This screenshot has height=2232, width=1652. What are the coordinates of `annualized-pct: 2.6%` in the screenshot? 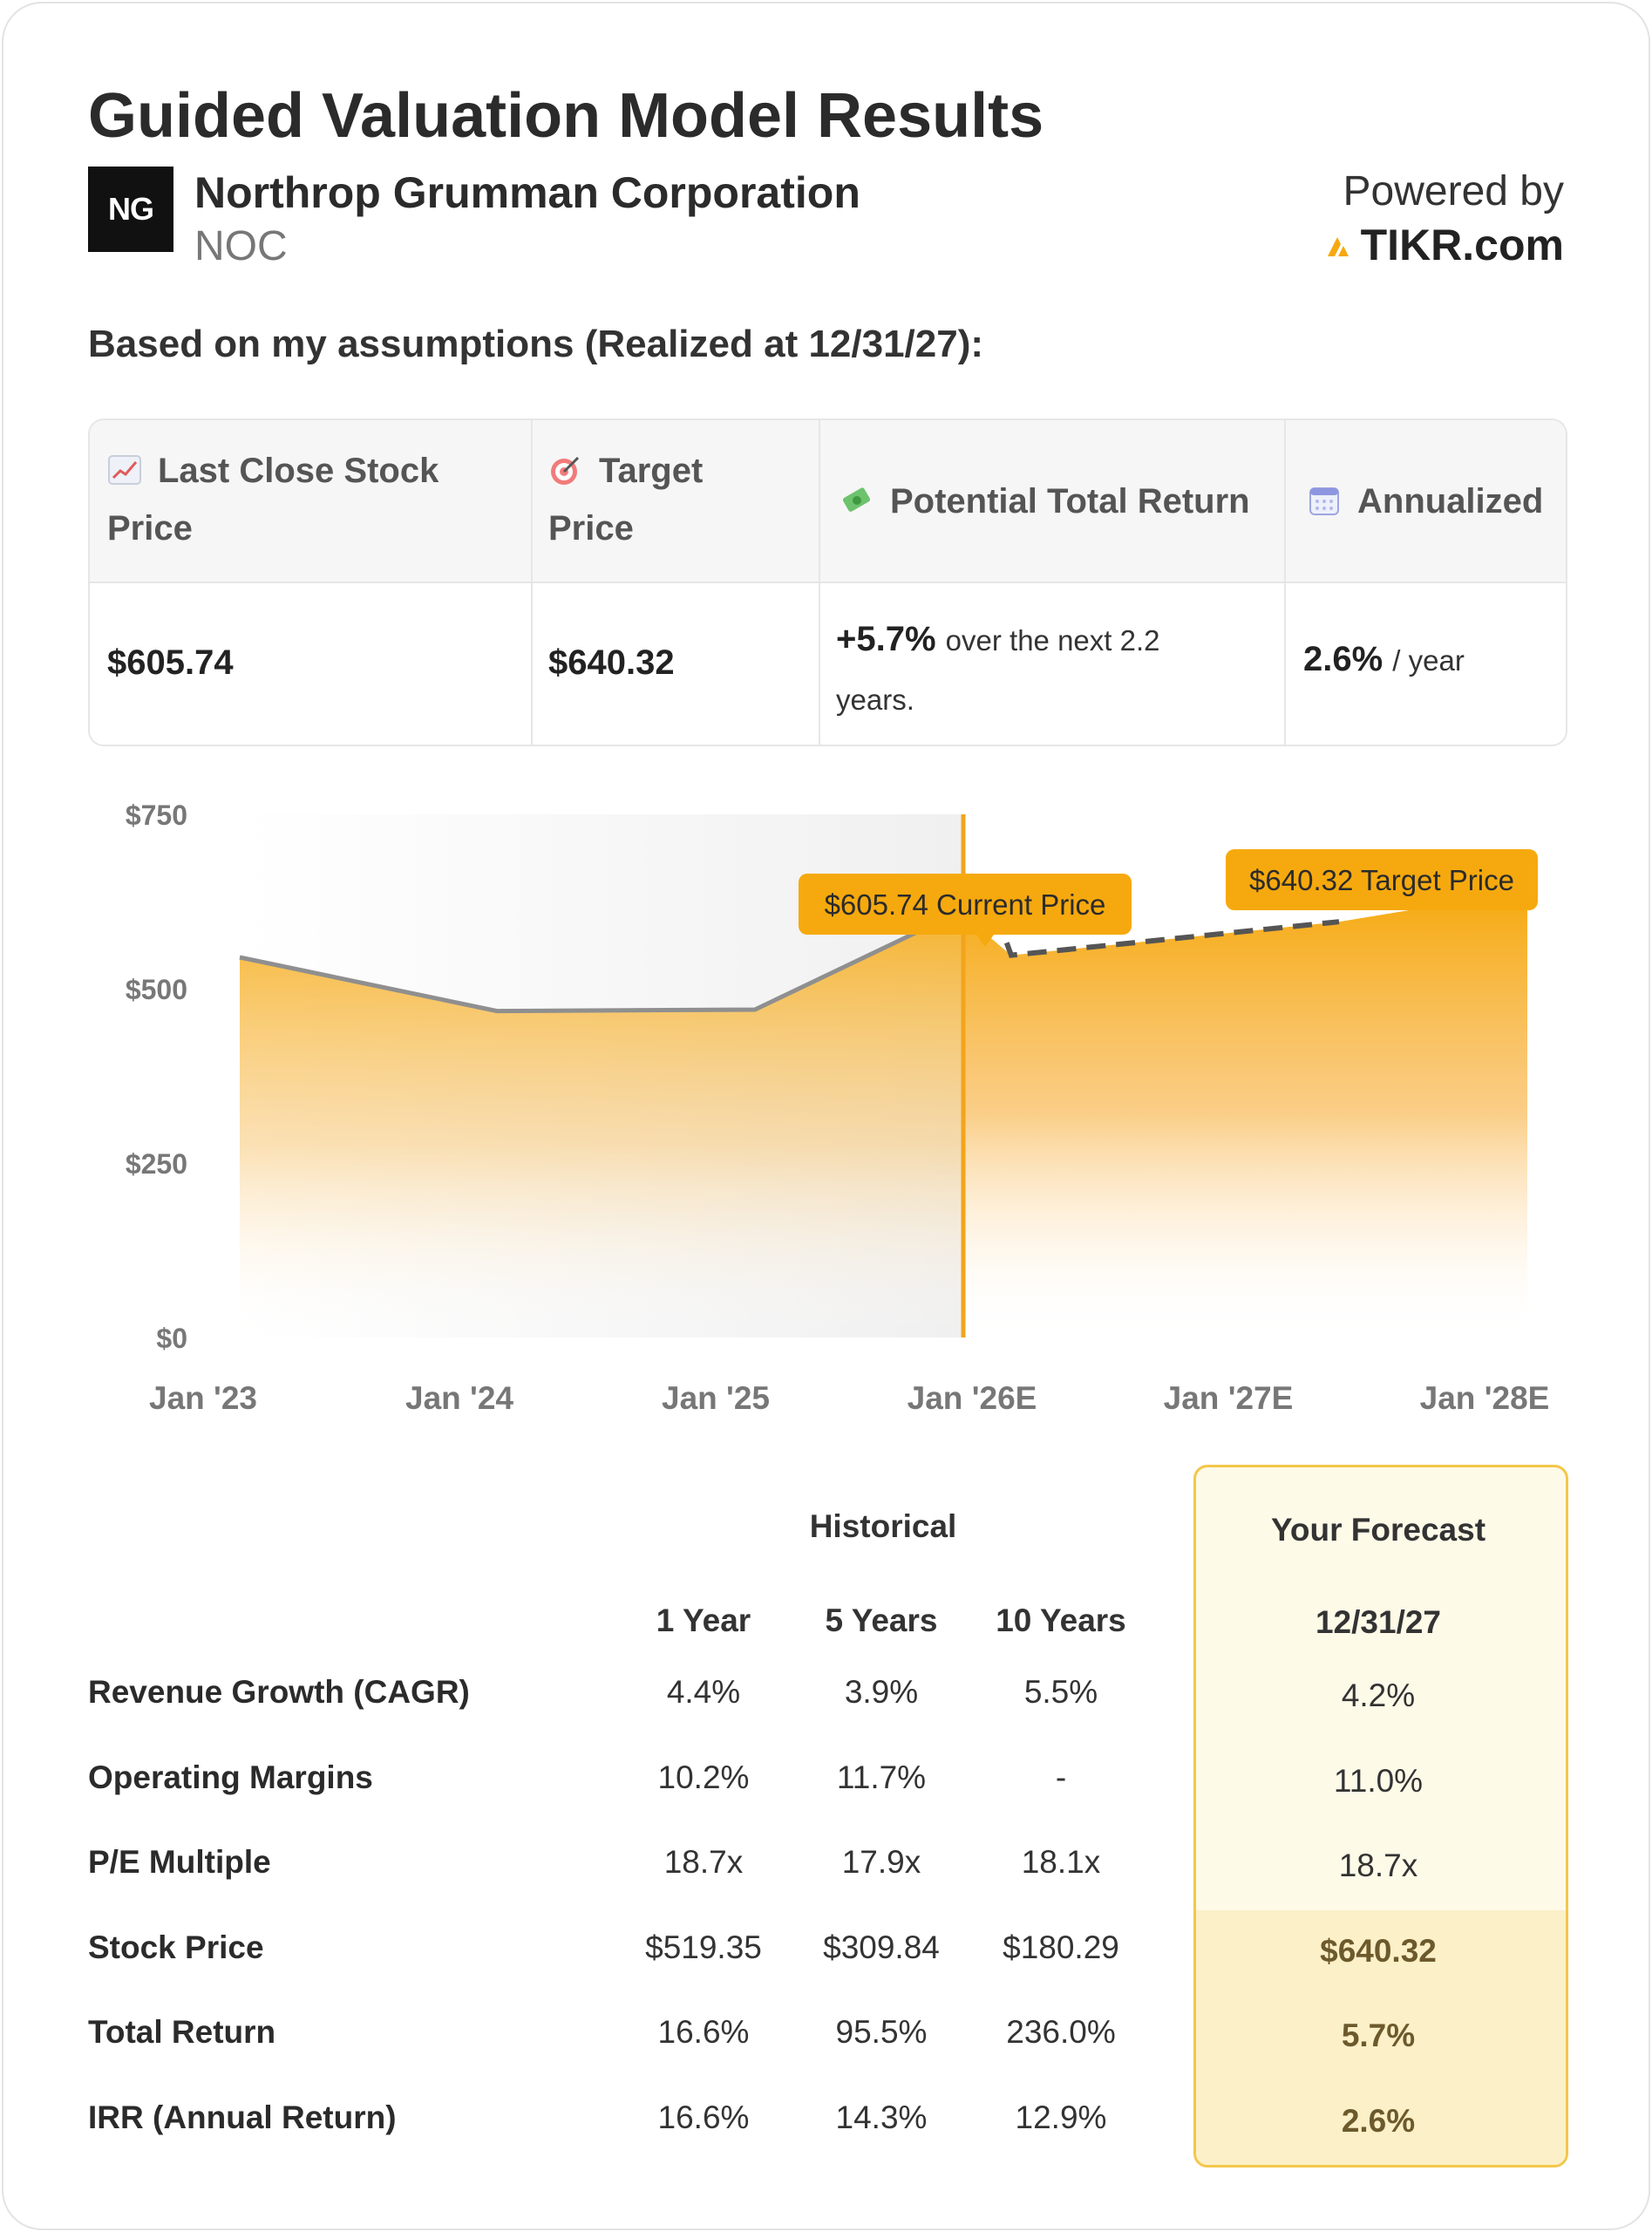 It's located at (1343, 659).